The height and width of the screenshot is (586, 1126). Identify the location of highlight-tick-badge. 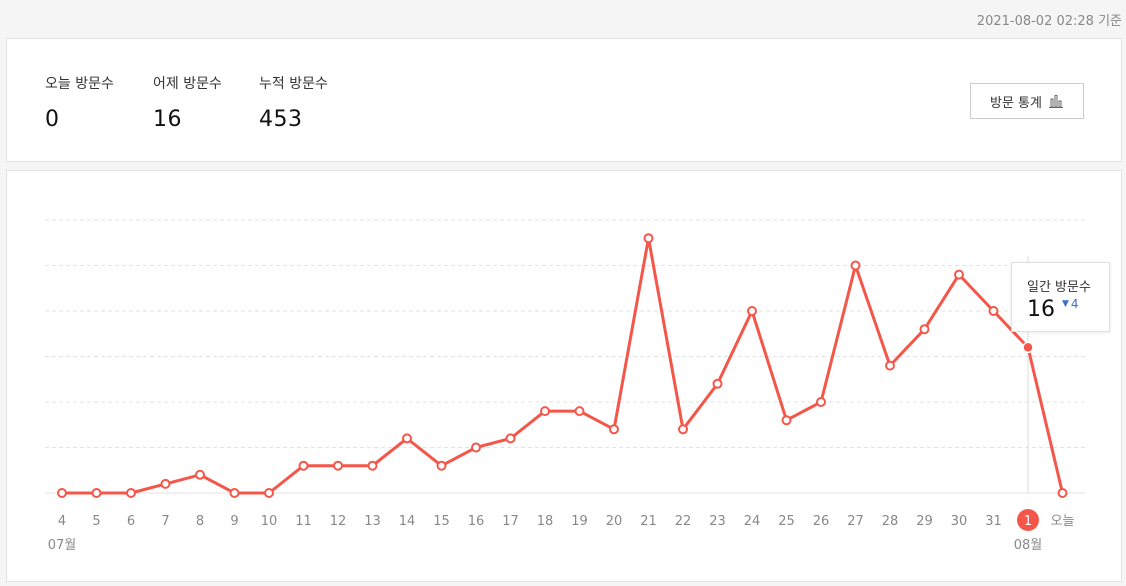
(1028, 520).